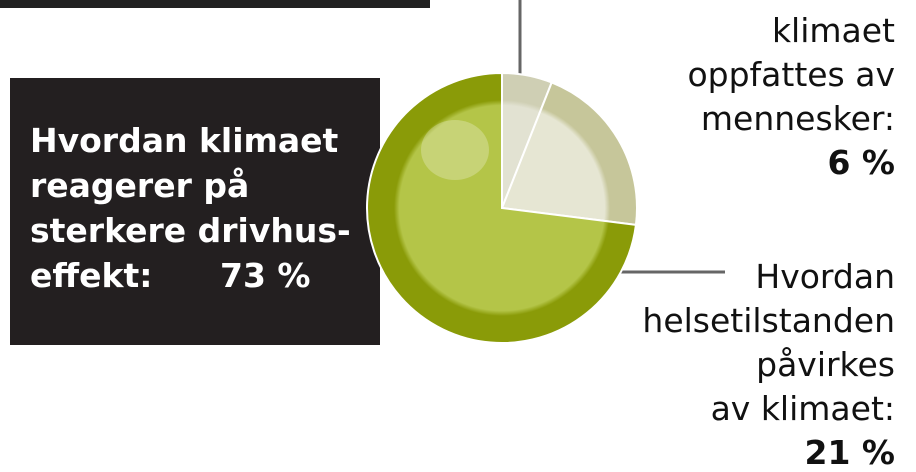 The image size is (916, 472). Describe the element at coordinates (190, 230) in the screenshot. I see `label-line: sterkere drivhus-` at that location.